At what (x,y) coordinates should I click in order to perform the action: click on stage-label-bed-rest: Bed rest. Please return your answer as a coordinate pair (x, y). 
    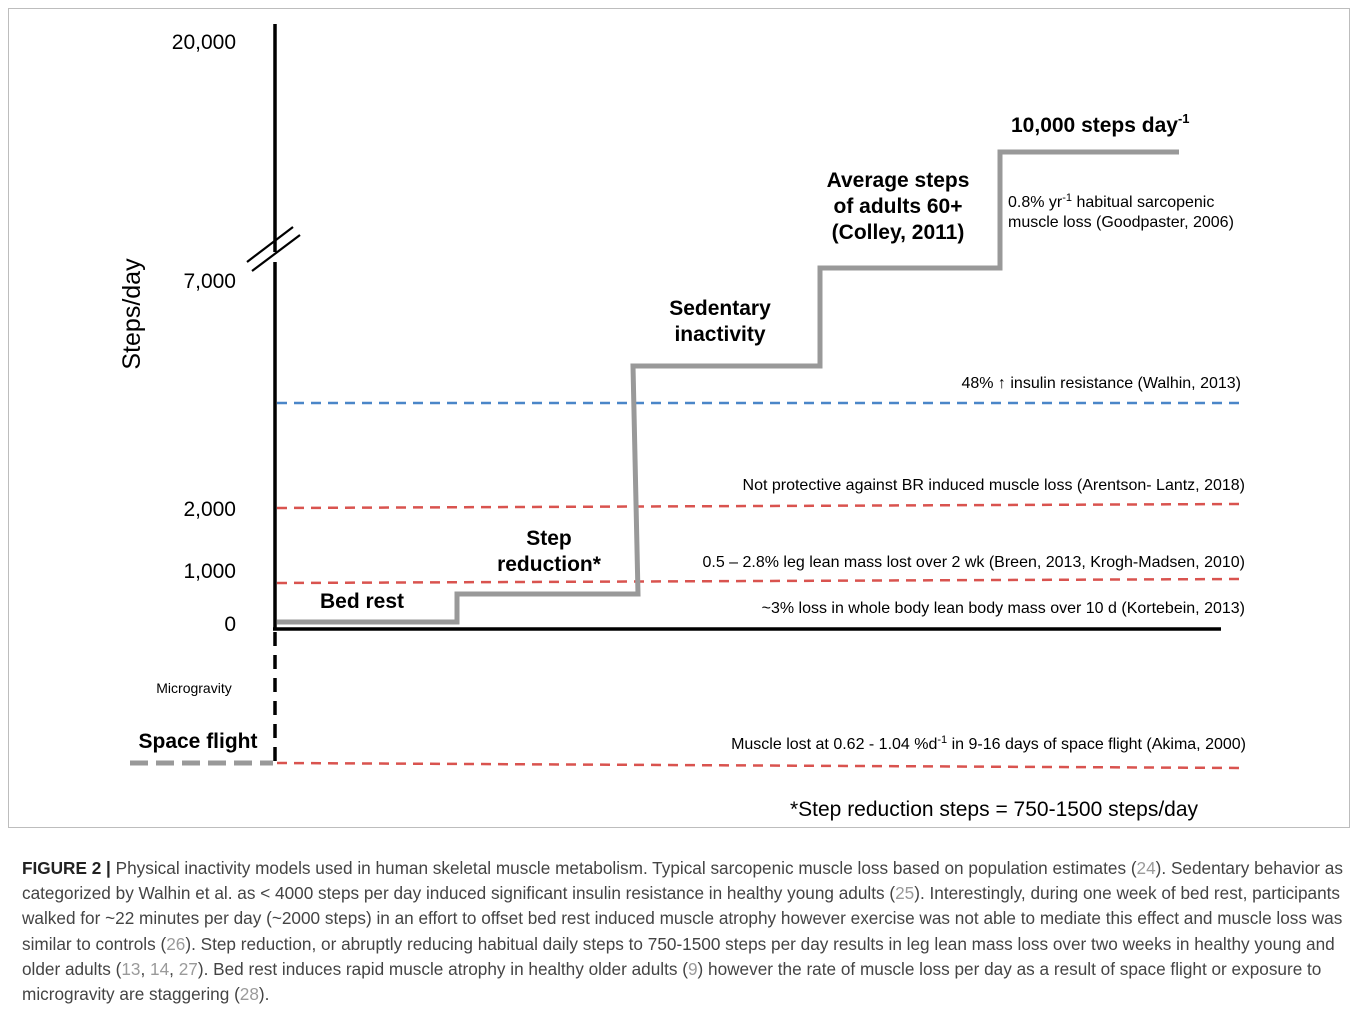
    Looking at the image, I should click on (362, 601).